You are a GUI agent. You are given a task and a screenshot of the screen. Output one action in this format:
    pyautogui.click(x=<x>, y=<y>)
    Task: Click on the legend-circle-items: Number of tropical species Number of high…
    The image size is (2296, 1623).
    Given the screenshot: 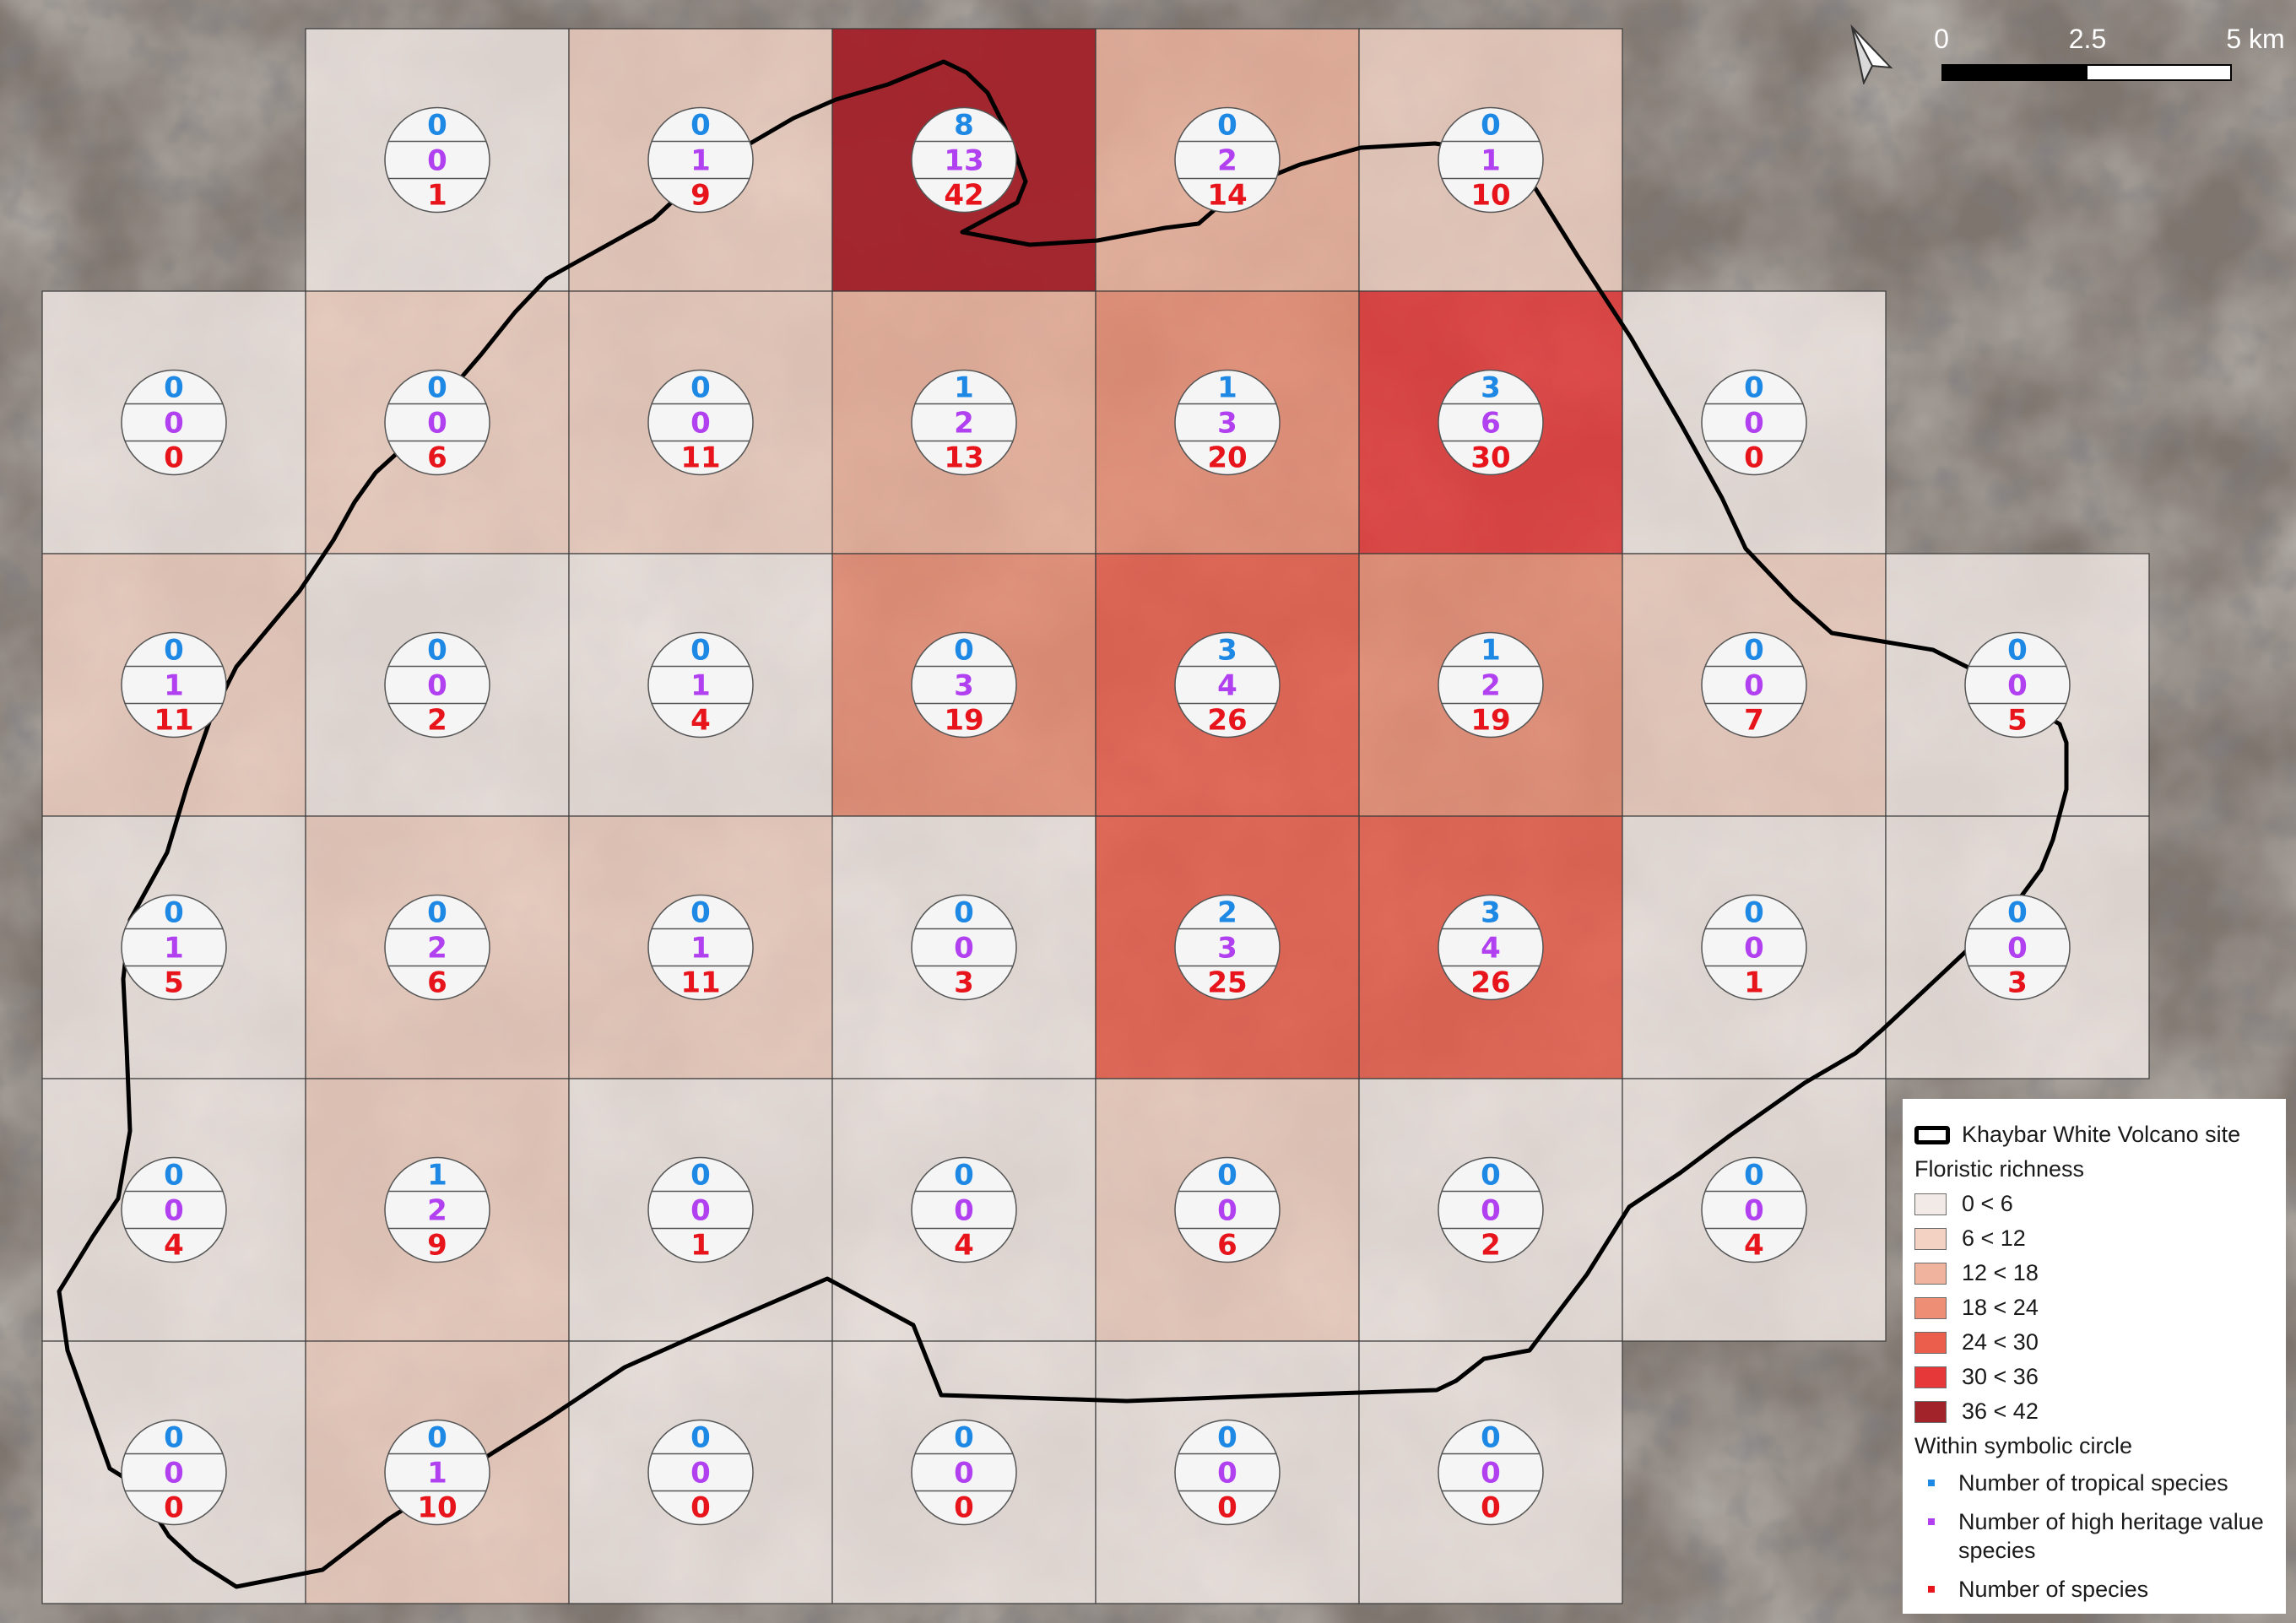 What is the action you would take?
    pyautogui.click(x=2092, y=1536)
    